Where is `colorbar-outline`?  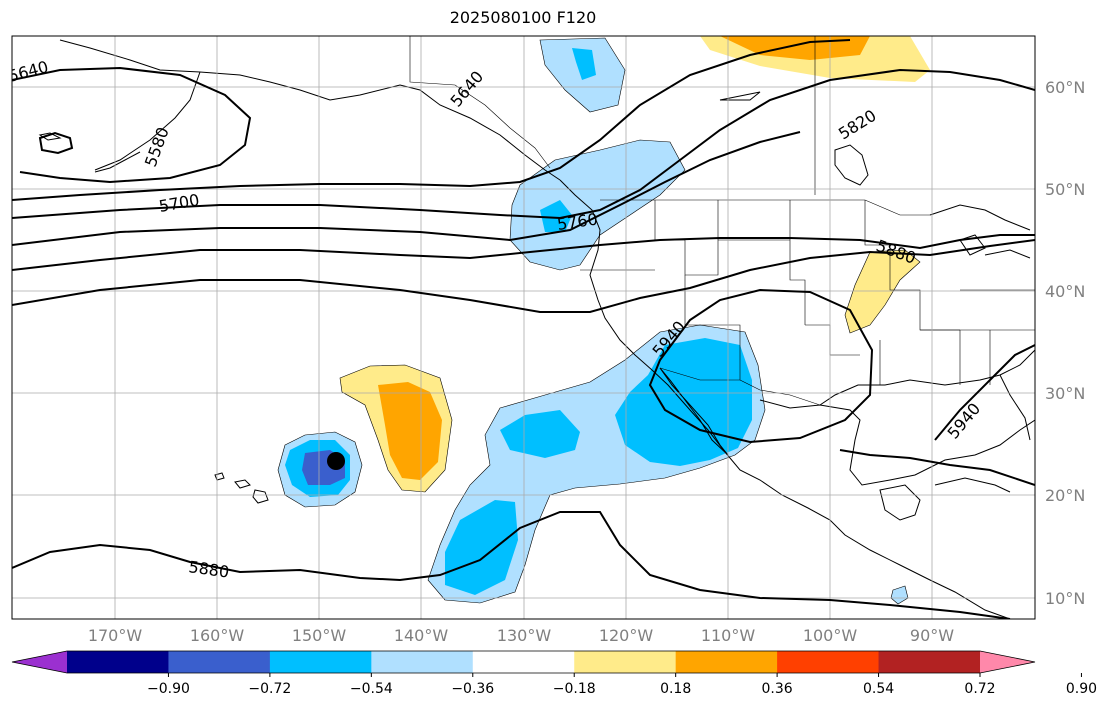 colorbar-outline is located at coordinates (523, 662).